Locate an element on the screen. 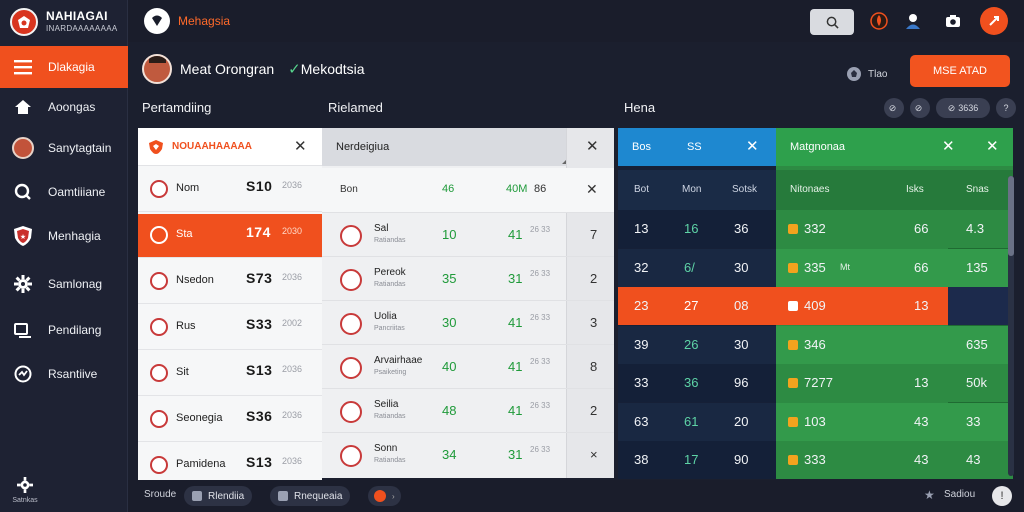  table-row: 39 26 30 is located at coordinates (697, 344).